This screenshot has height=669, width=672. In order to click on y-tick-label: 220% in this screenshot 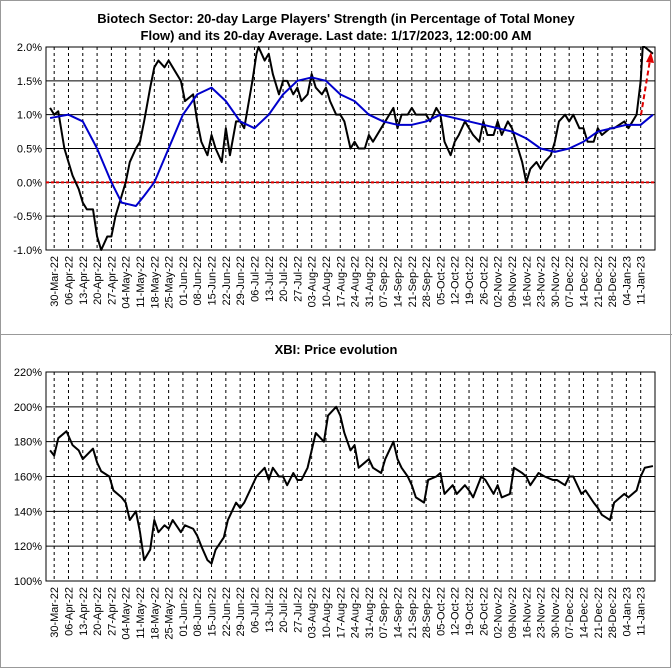, I will do `click(28, 373)`.